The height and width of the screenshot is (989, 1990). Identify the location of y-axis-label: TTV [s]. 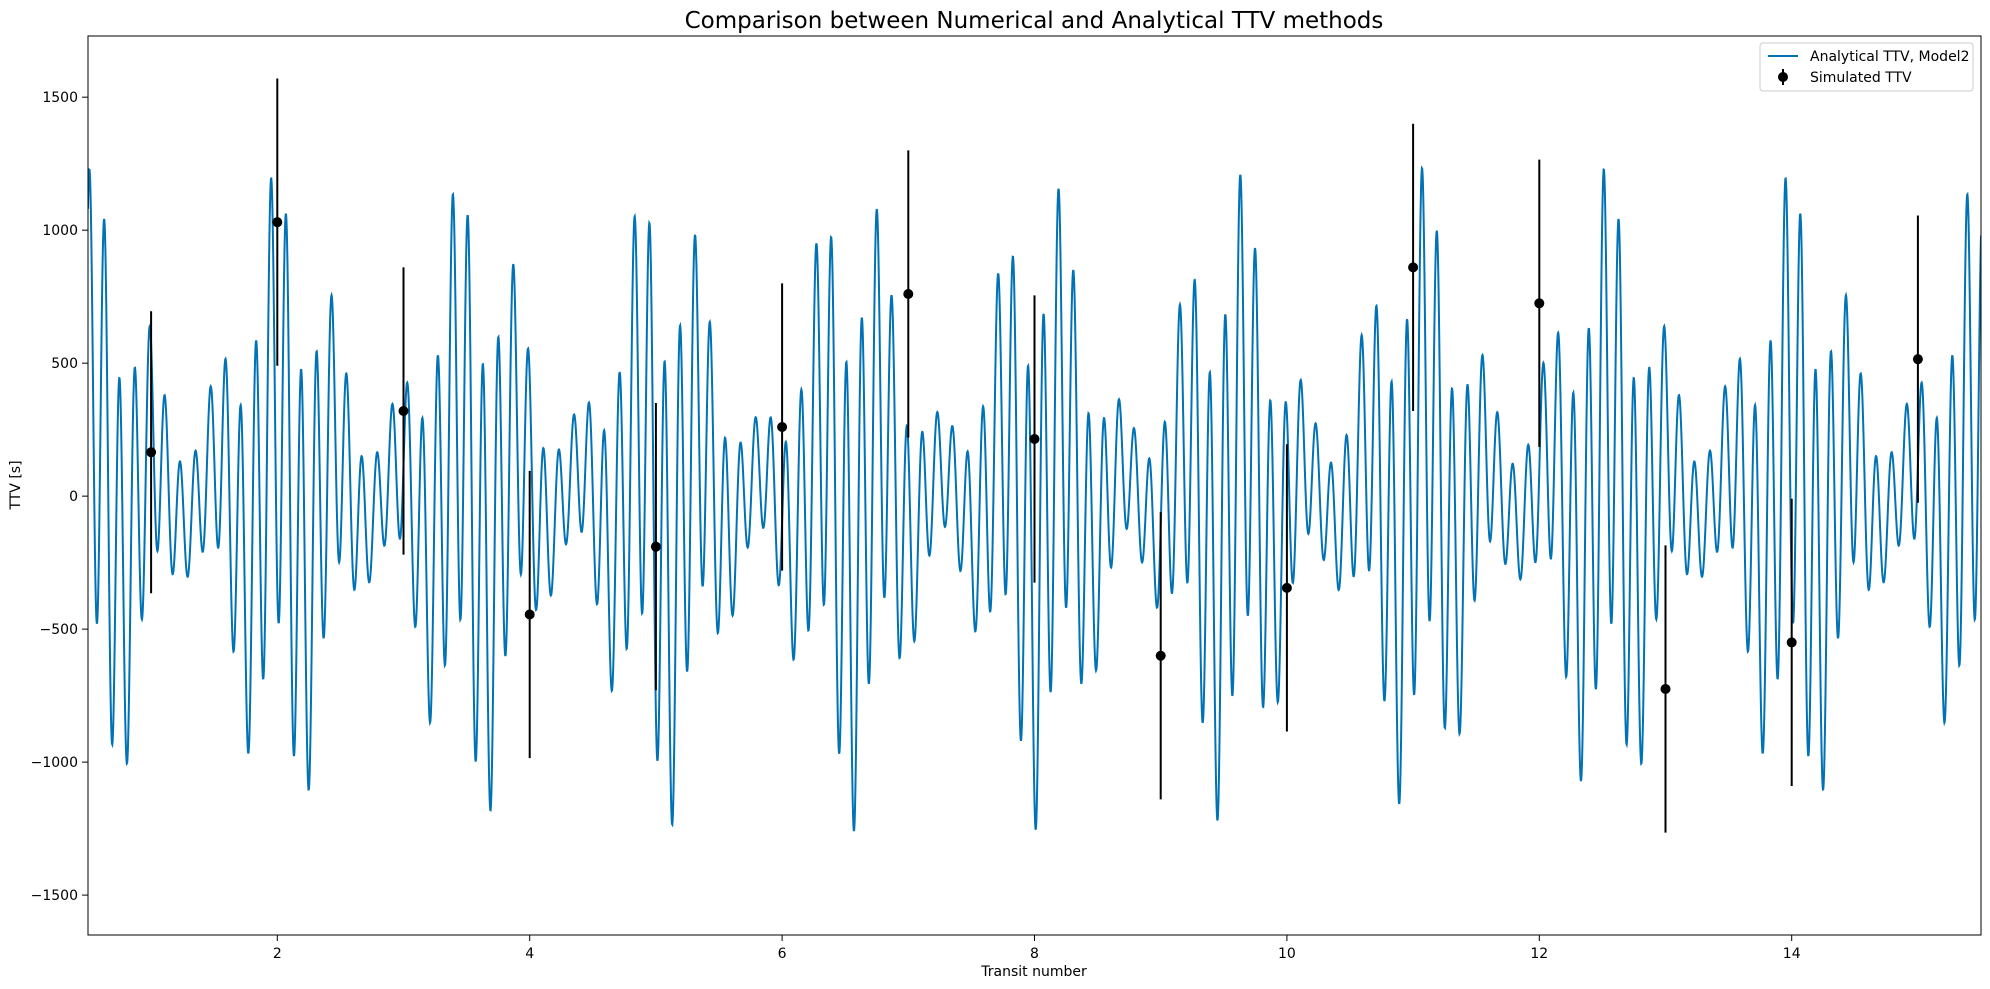
(16, 485).